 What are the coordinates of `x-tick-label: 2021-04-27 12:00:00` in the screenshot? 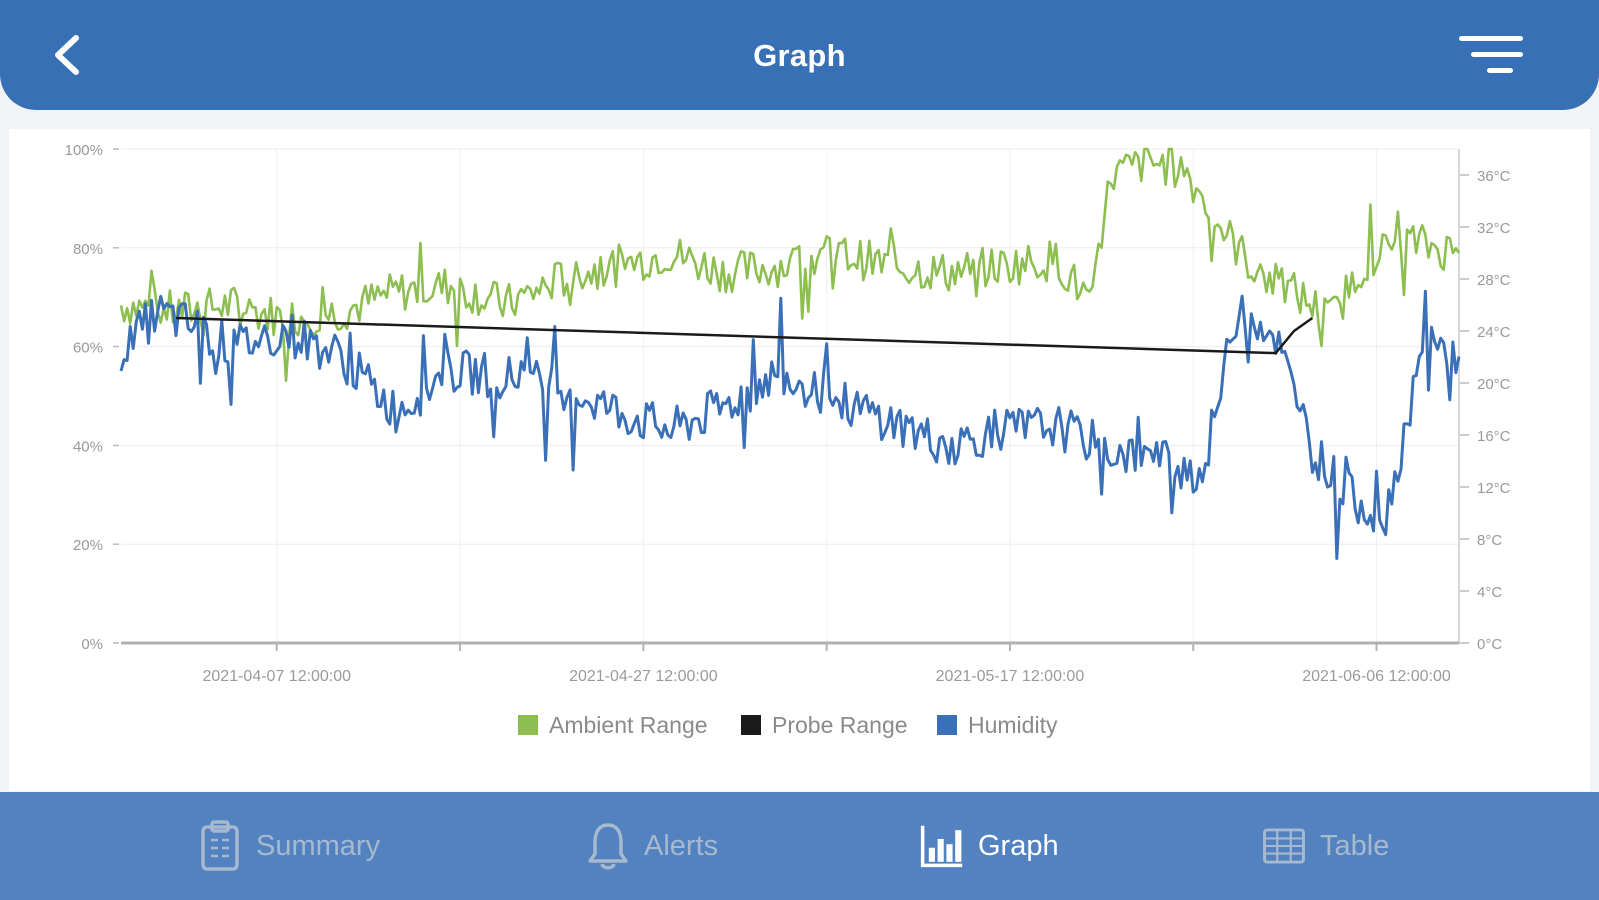 It's located at (643, 676).